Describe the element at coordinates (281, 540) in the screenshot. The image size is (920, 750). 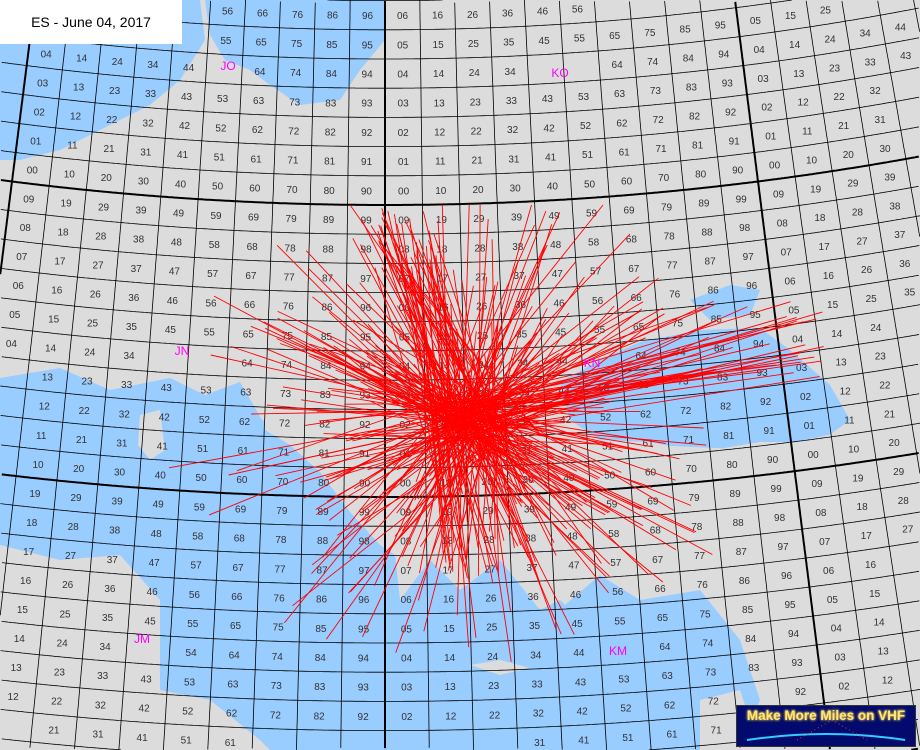
I see `square-label: 78` at that location.